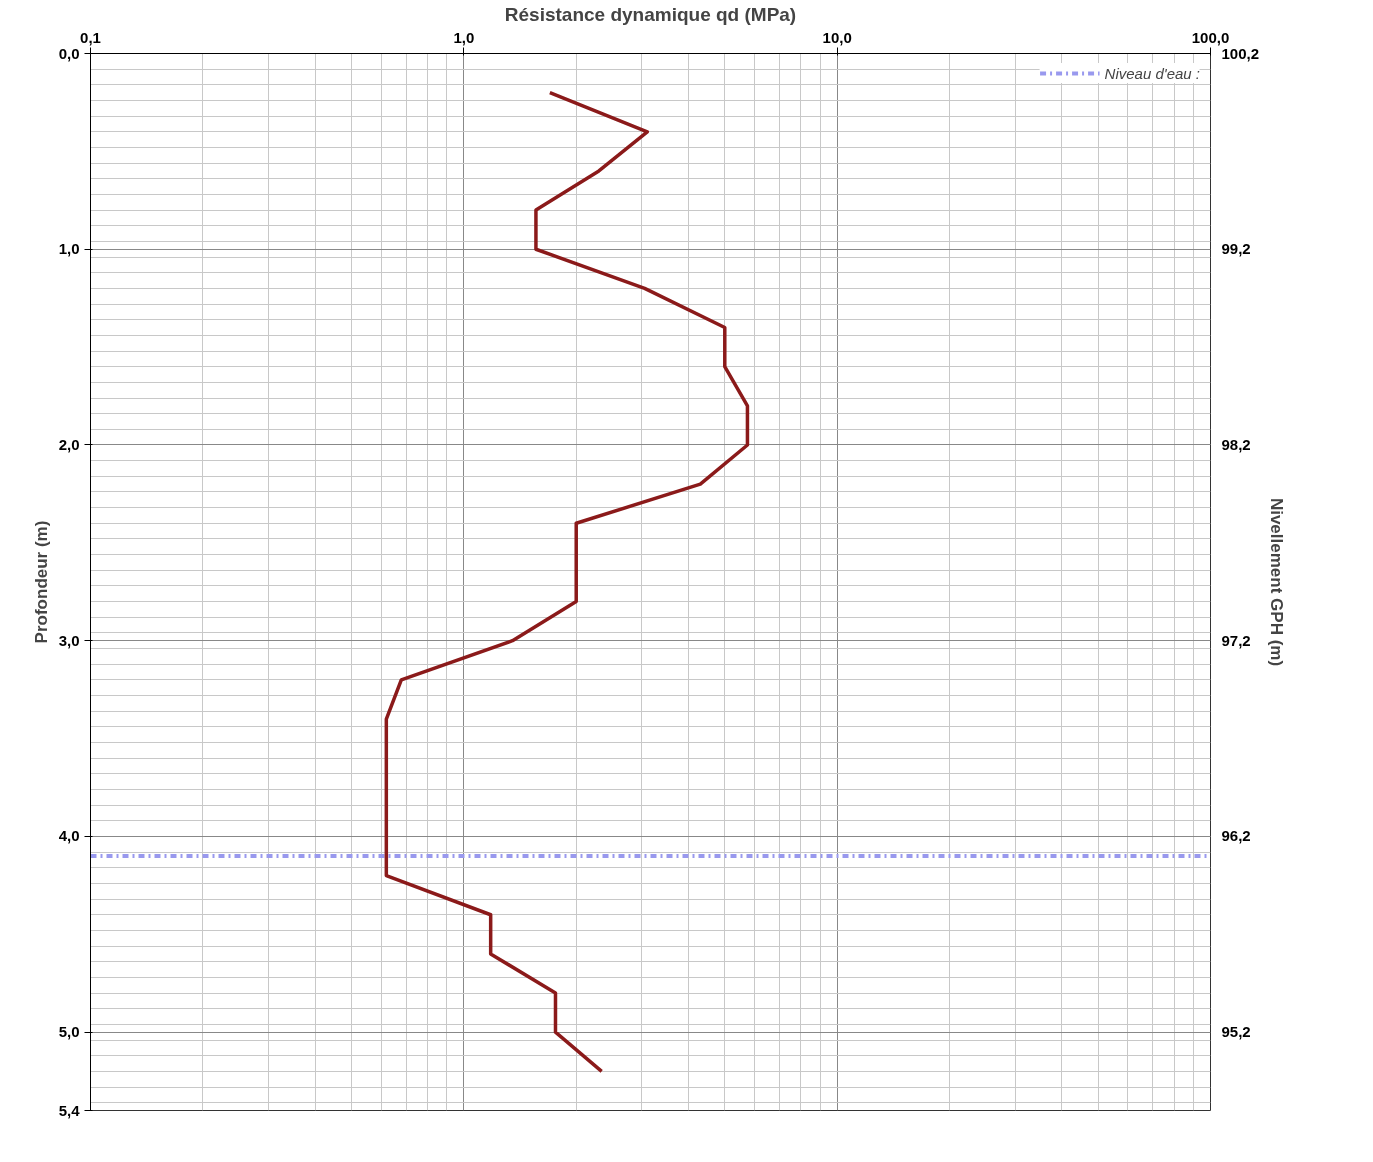 This screenshot has height=1162, width=1373. Describe the element at coordinates (1236, 836) in the screenshot. I see `y2-tick-label: 96,2` at that location.